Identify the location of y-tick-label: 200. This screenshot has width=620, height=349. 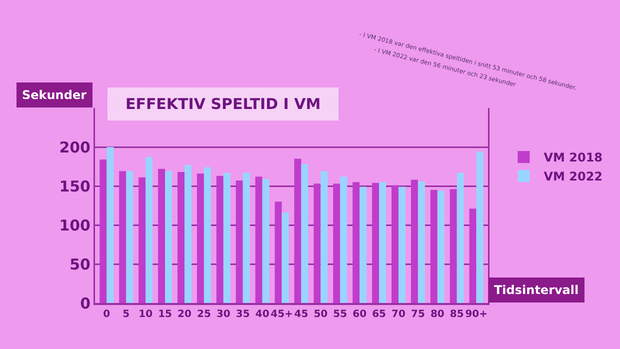
(74, 147).